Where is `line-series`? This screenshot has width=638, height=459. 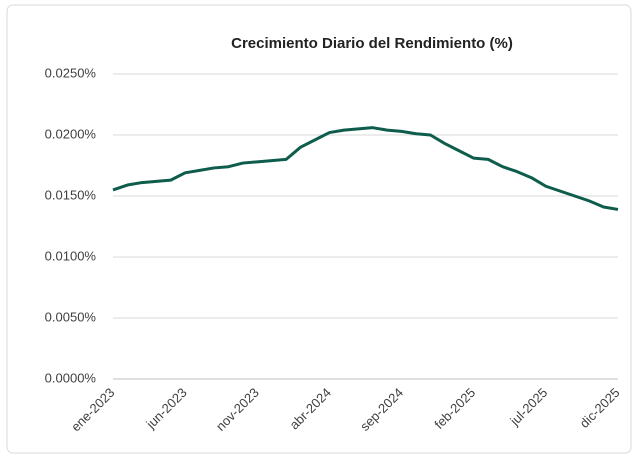
line-series is located at coordinates (365, 168).